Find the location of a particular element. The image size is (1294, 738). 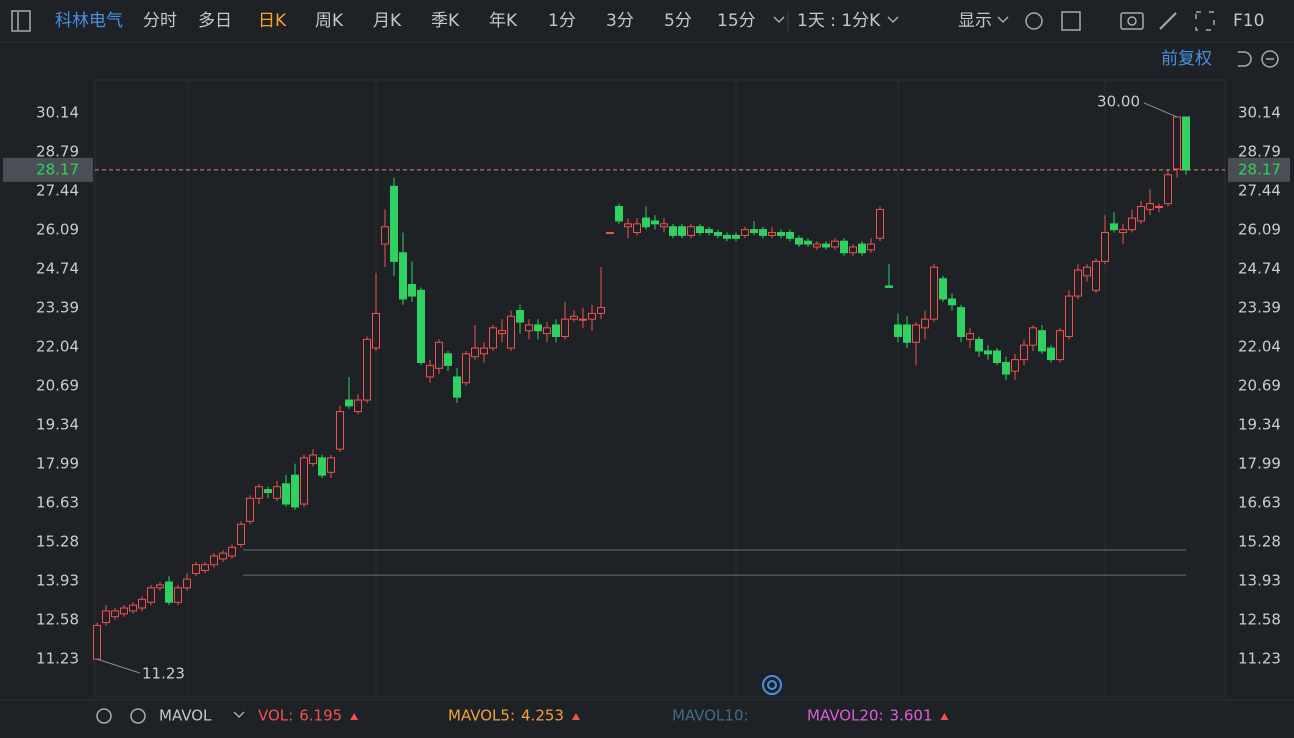

camera-lens is located at coordinates (1132, 21).